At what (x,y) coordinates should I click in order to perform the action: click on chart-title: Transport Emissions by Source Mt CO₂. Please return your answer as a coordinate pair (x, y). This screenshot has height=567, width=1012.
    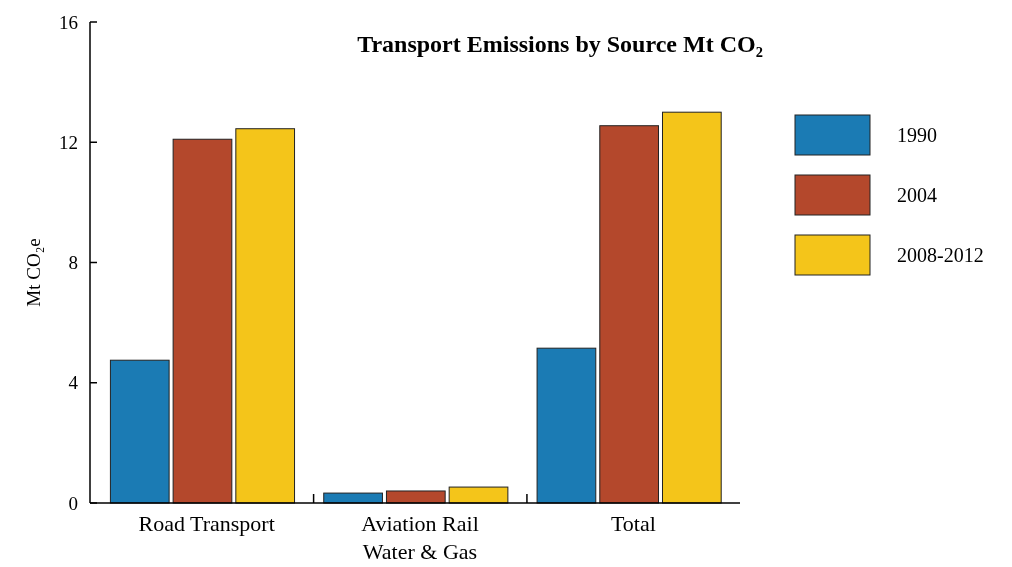
    Looking at the image, I should click on (560, 44).